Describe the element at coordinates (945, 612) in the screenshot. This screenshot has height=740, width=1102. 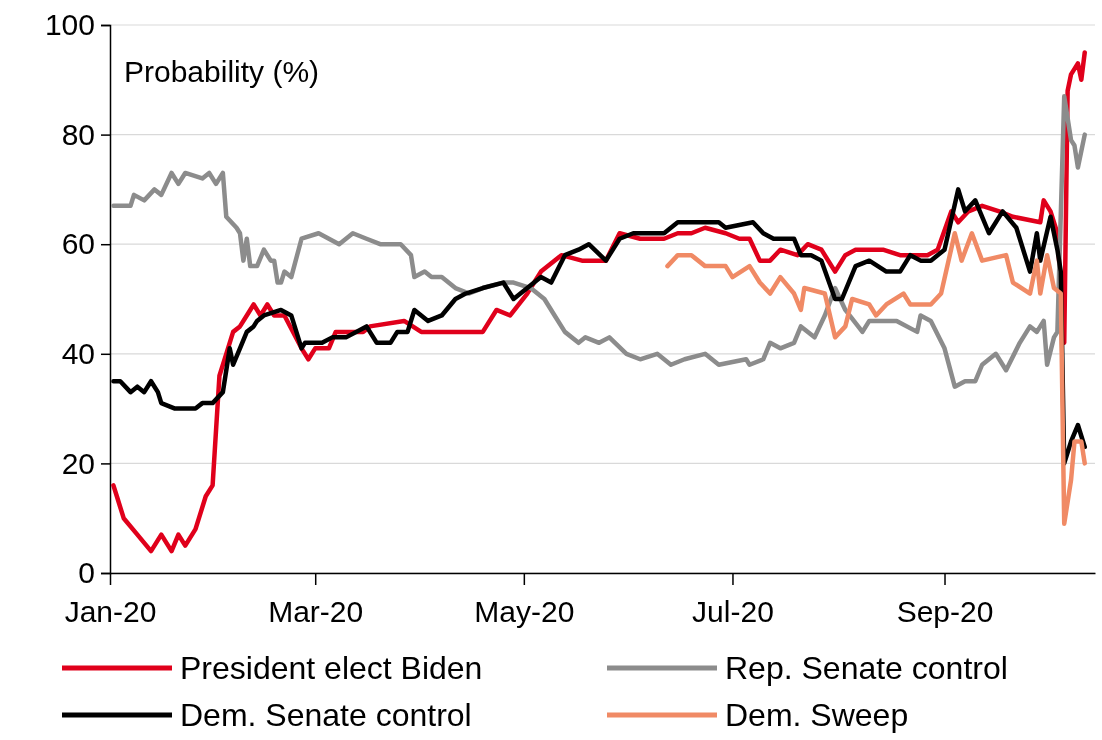
I see `x-tick-label: Sep-20` at that location.